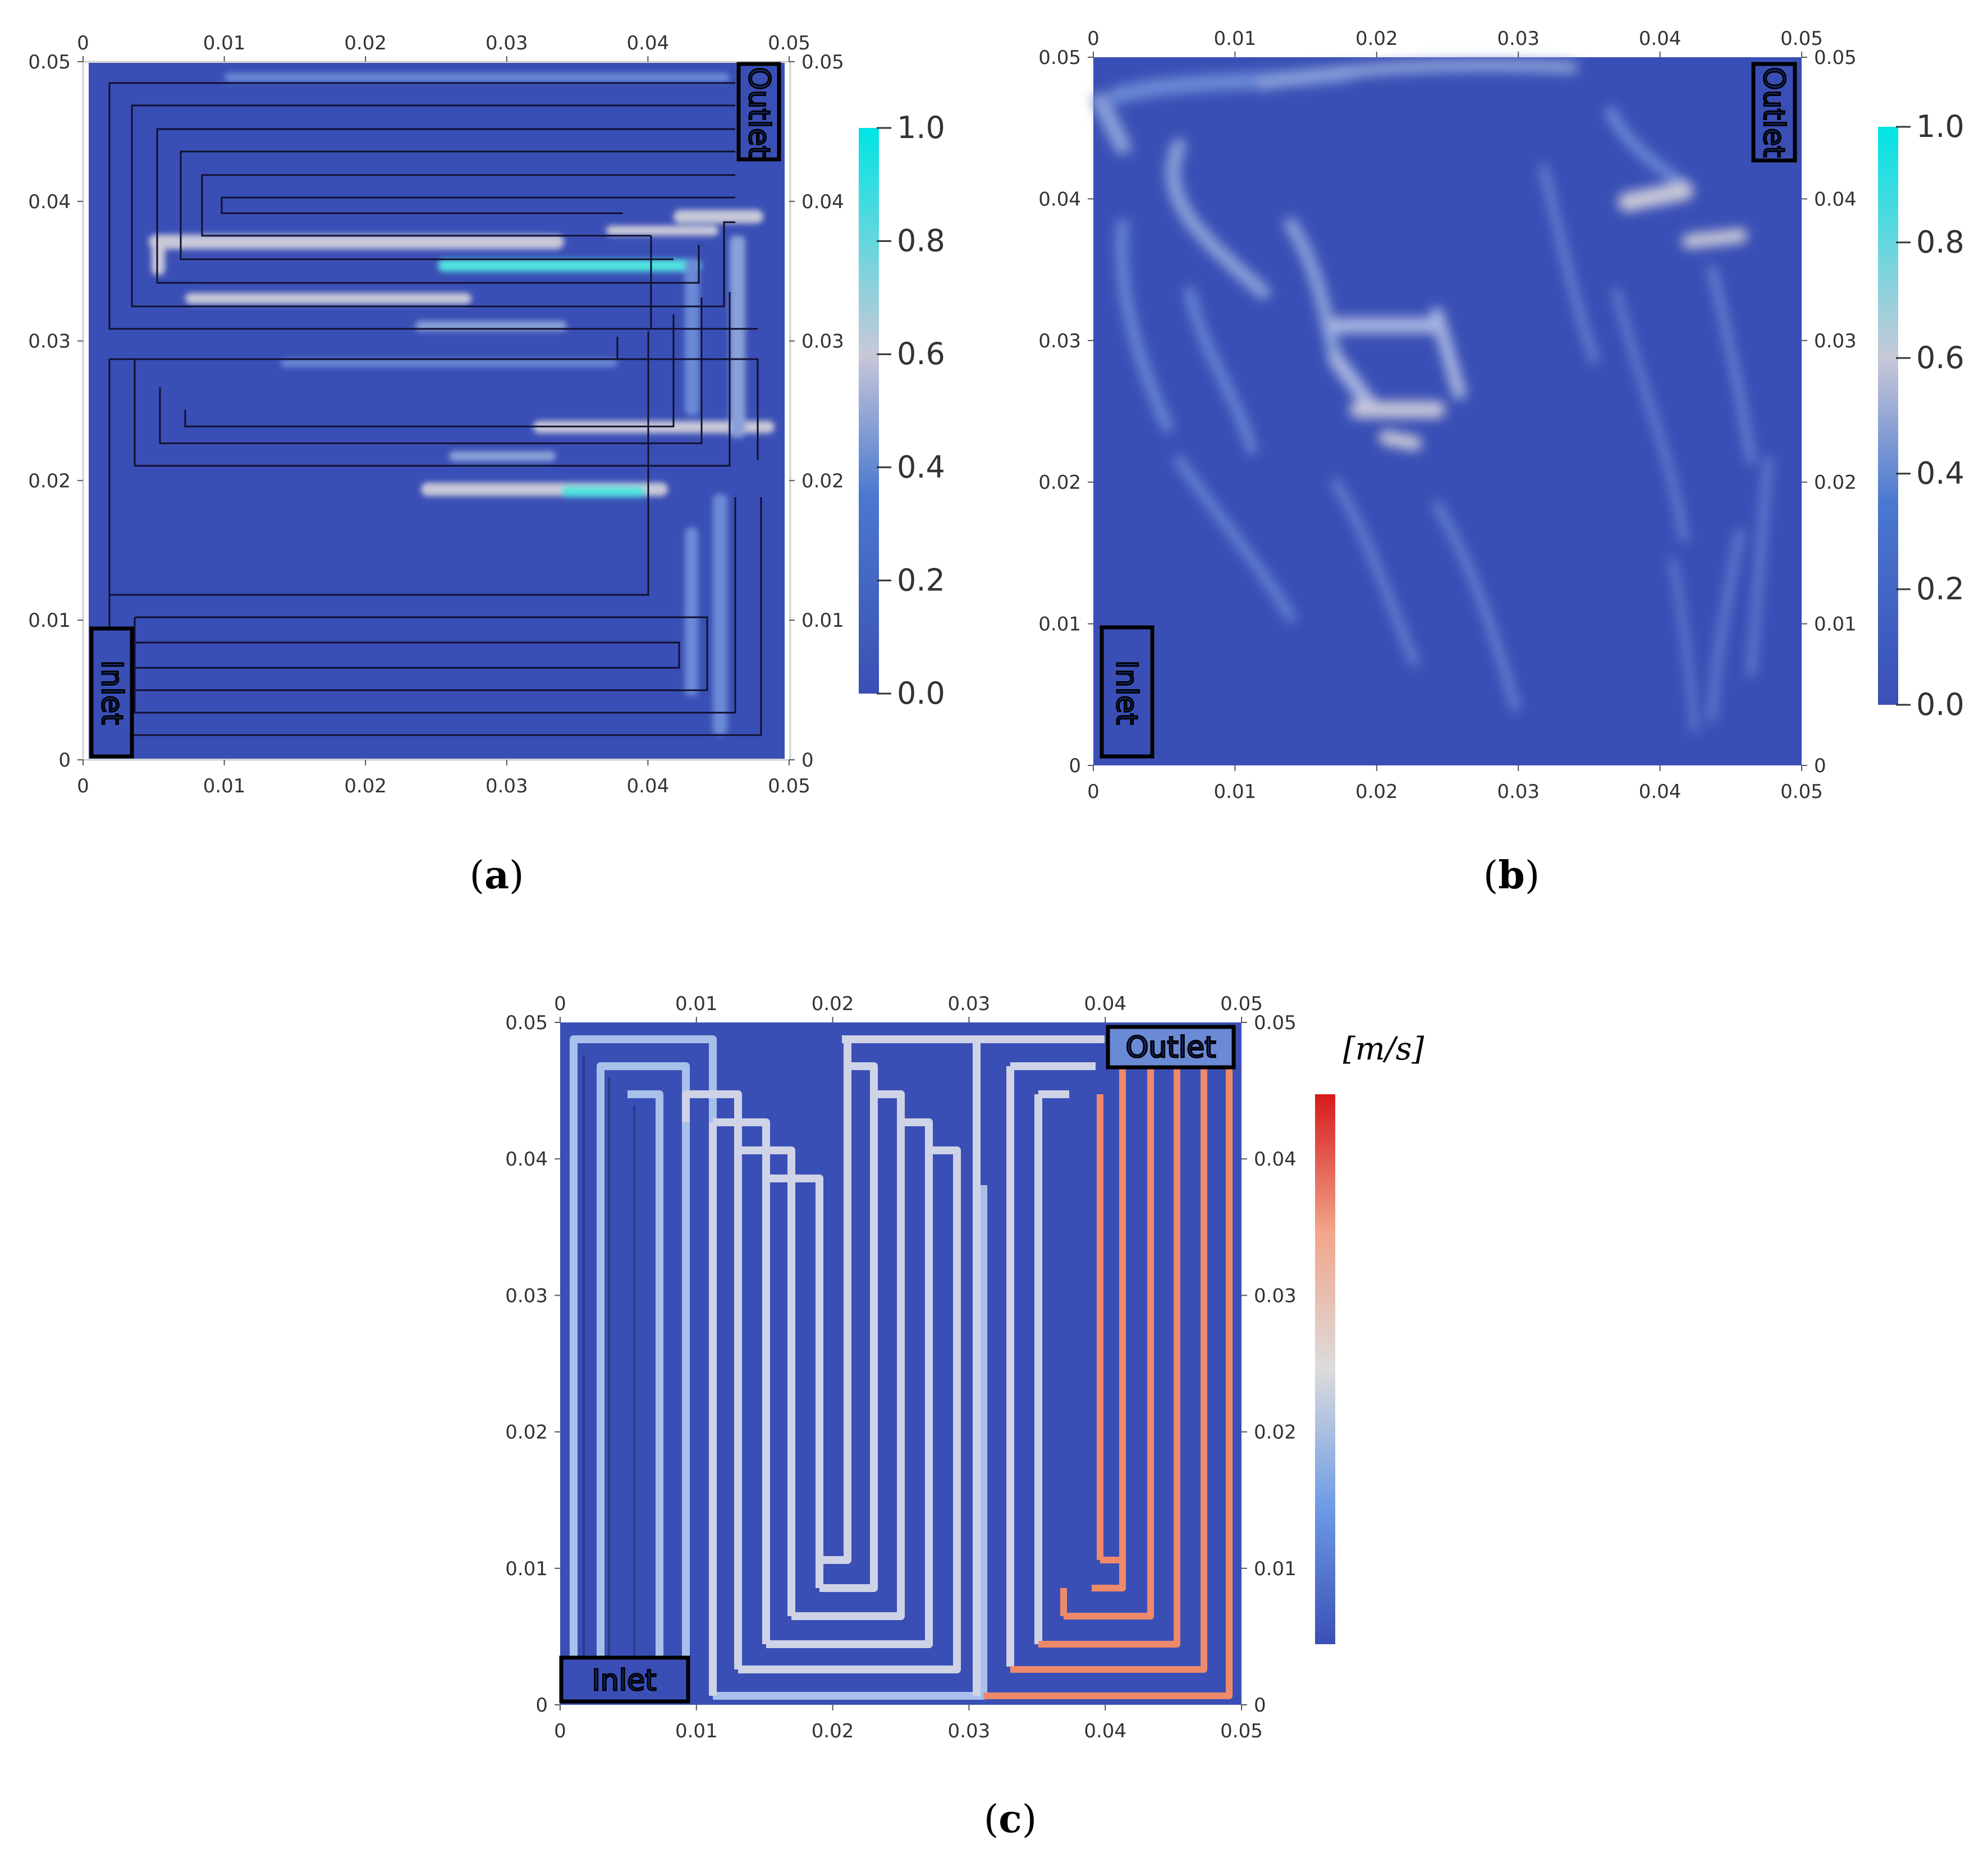 The width and height of the screenshot is (1988, 1858). What do you see at coordinates (526, 1433) in the screenshot?
I see `panel-c-y-tick-left: 0.02` at bounding box center [526, 1433].